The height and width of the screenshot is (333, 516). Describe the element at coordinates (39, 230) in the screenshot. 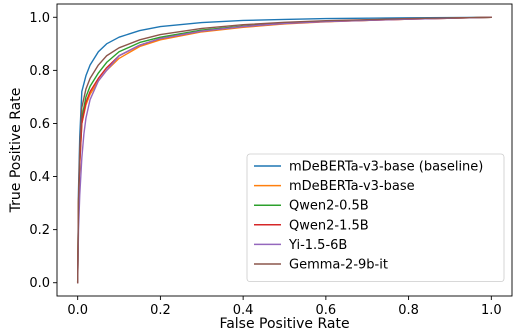

I see `y-tick-label: 0.2` at that location.